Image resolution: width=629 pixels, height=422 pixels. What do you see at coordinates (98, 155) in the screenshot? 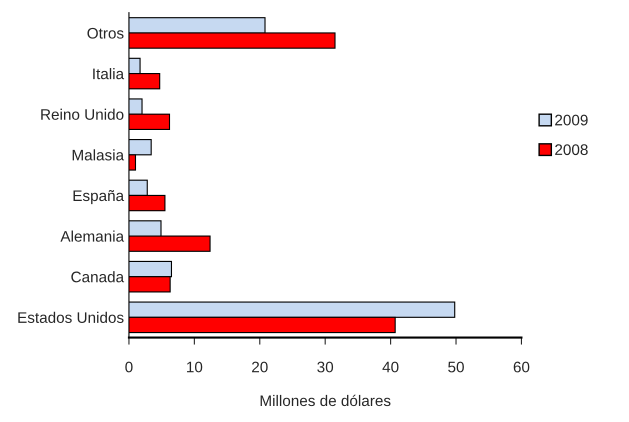
I see `y-tick-label: Malasia` at bounding box center [98, 155].